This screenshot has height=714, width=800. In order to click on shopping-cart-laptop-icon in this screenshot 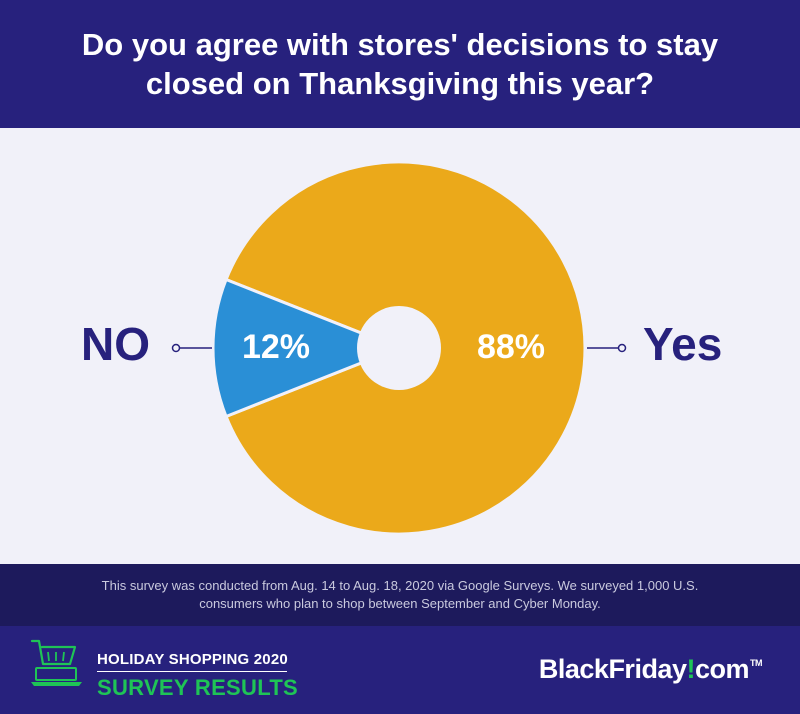, I will do `click(56, 662)`.